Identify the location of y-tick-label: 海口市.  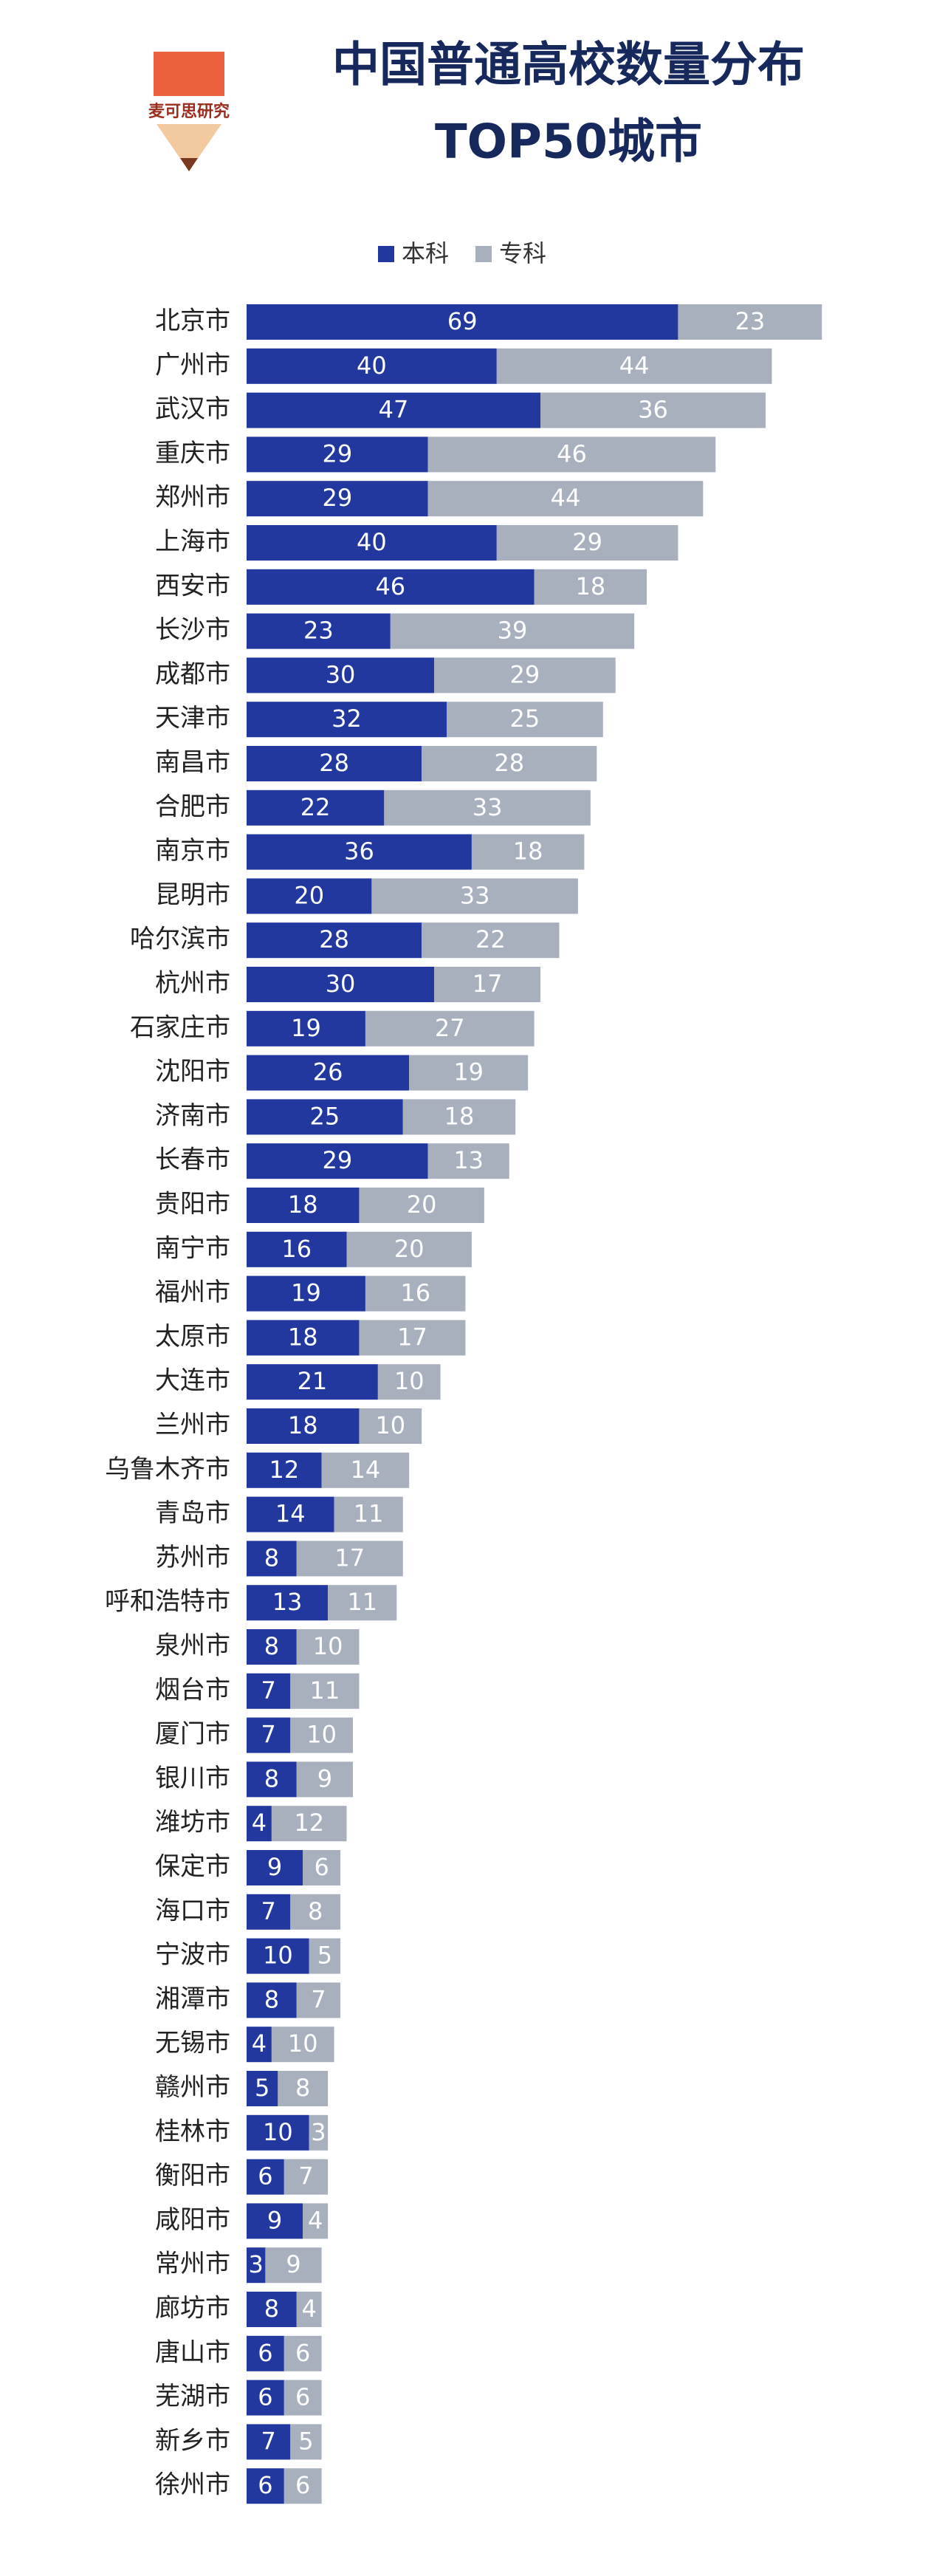
(192, 1910).